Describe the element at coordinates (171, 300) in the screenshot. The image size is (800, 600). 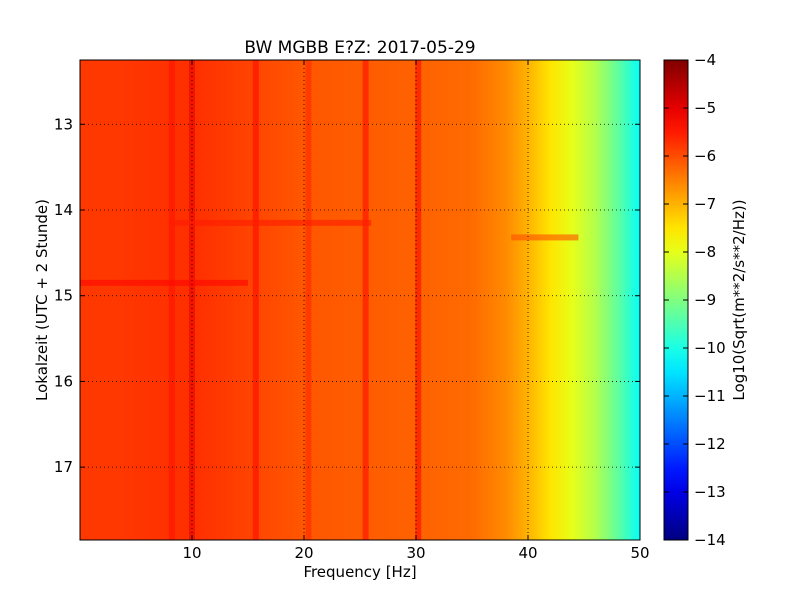
I see `vertical-feature-8.2hz` at that location.